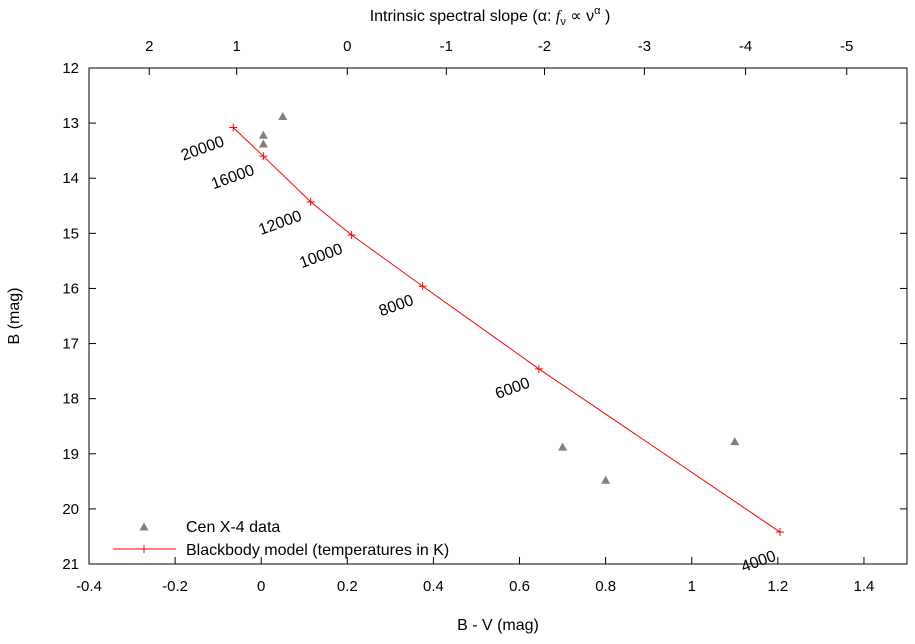 The width and height of the screenshot is (915, 644). I want to click on x-axis-title: B - V (mag), so click(498, 625).